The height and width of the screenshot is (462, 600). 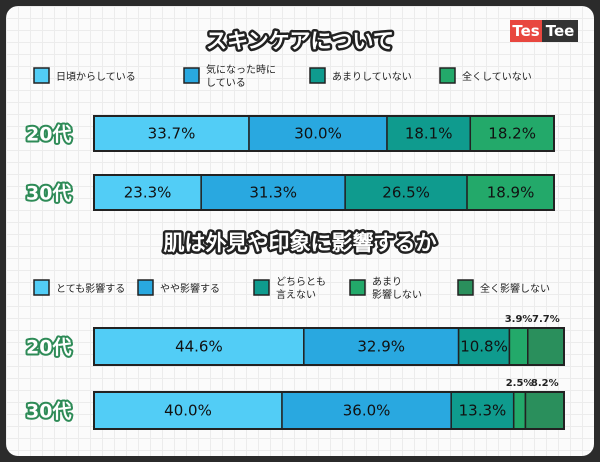 I want to click on outside-data-label: 3.9%, so click(x=519, y=319).